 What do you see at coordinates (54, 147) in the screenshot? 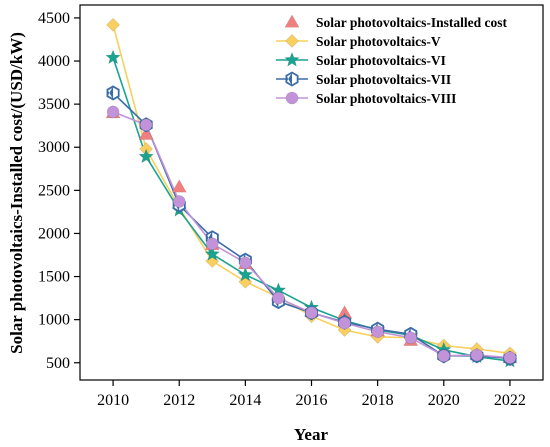
I see `y-tick-label: 3000` at bounding box center [54, 147].